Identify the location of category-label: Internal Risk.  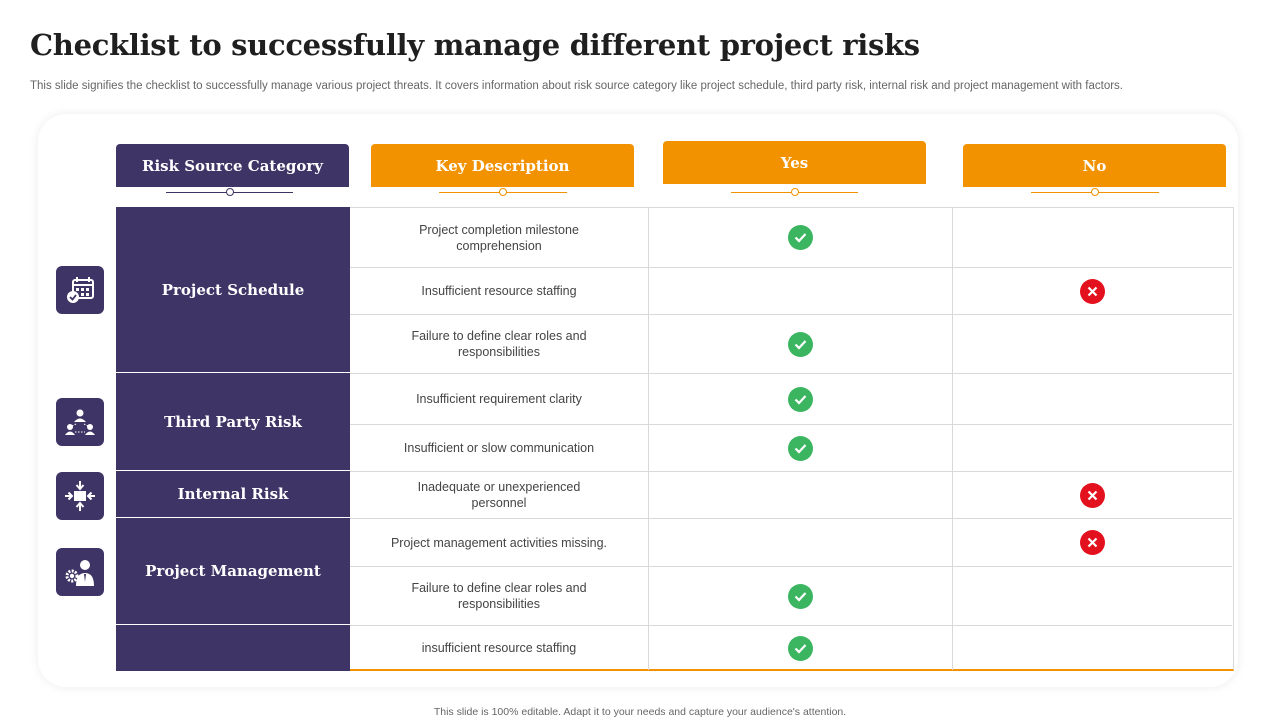
(233, 494).